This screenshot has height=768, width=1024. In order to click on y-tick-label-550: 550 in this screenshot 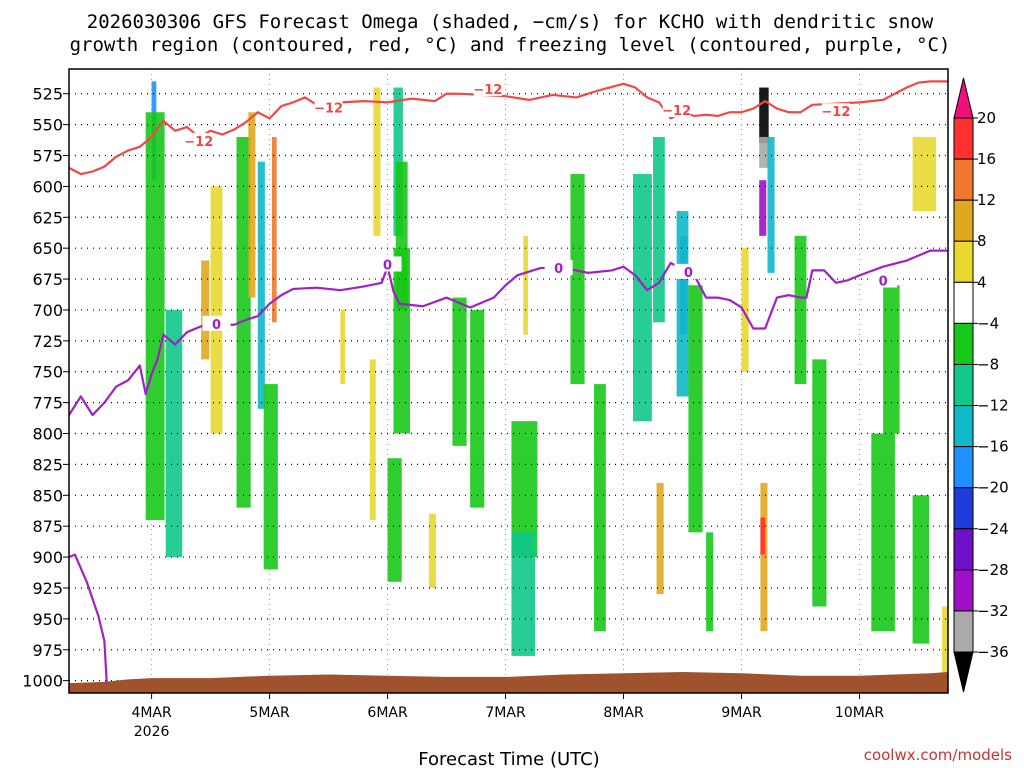, I will do `click(47, 125)`.